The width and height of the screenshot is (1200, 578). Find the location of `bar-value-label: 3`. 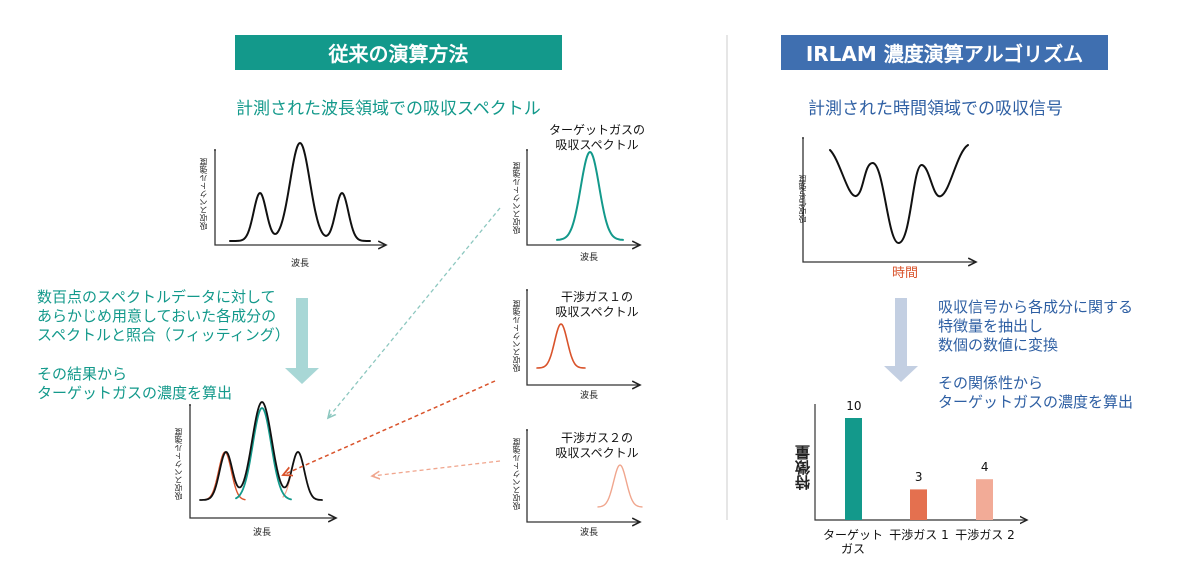

bar-value-label: 3 is located at coordinates (918, 477).